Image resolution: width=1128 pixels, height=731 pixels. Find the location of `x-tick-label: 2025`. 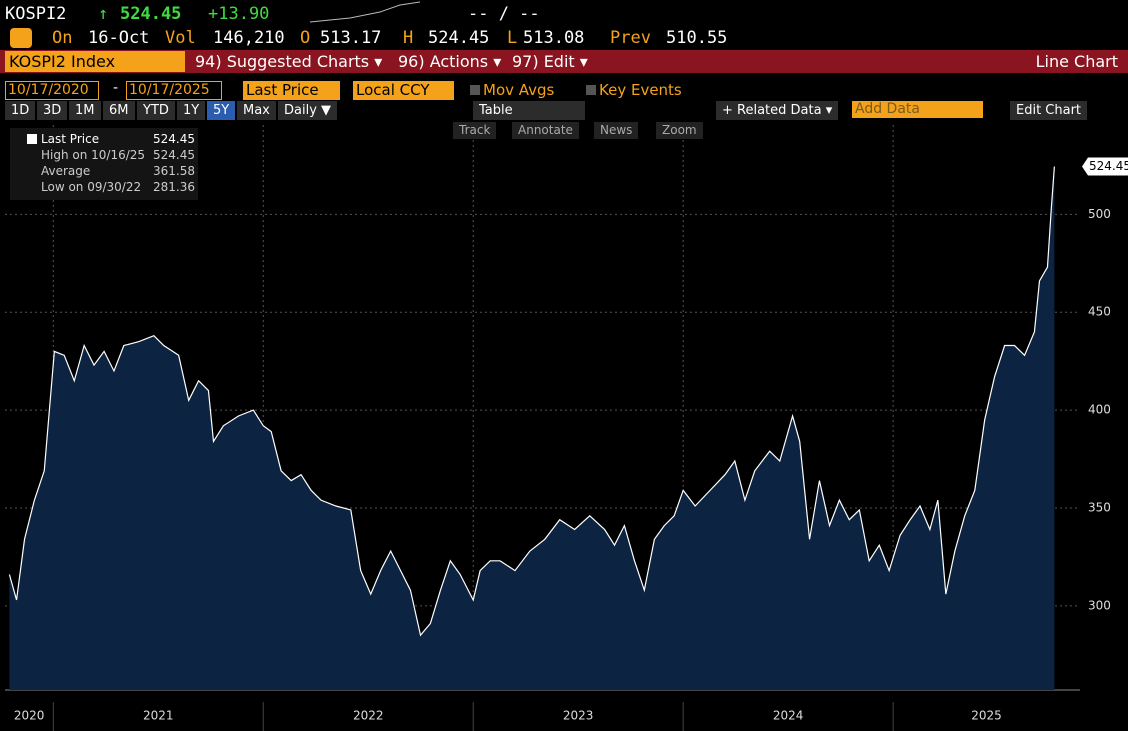

x-tick-label: 2025 is located at coordinates (986, 716).